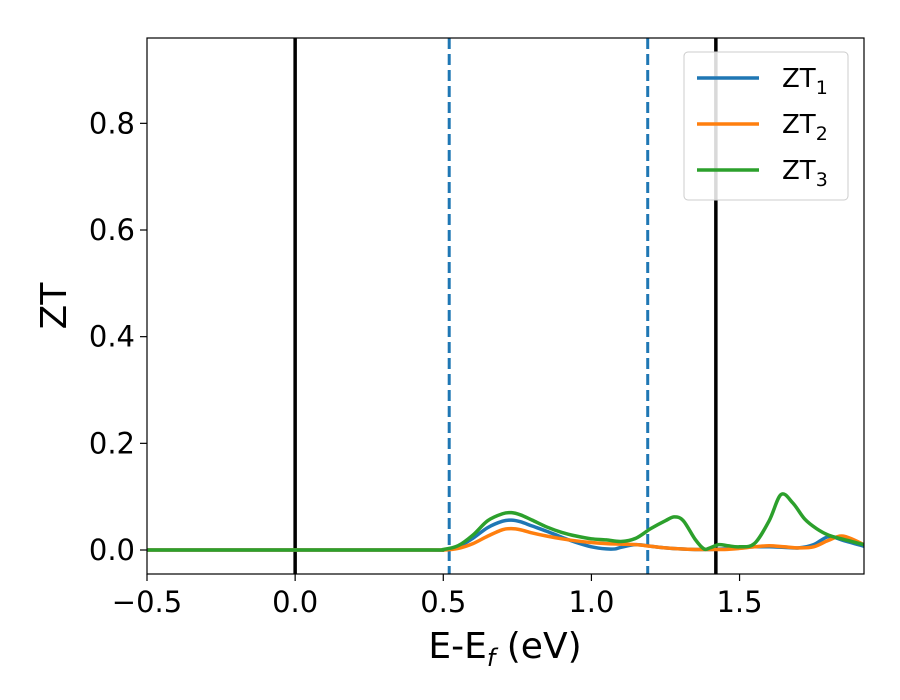 This screenshot has height=700, width=900. Describe the element at coordinates (112, 230) in the screenshot. I see `y-tick-label: 0.6` at that location.